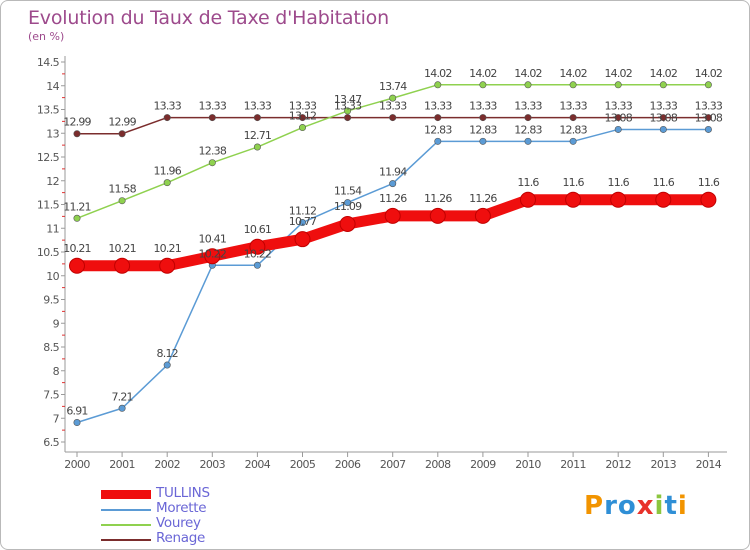  I want to click on x-tick-label: 2007, so click(393, 464).